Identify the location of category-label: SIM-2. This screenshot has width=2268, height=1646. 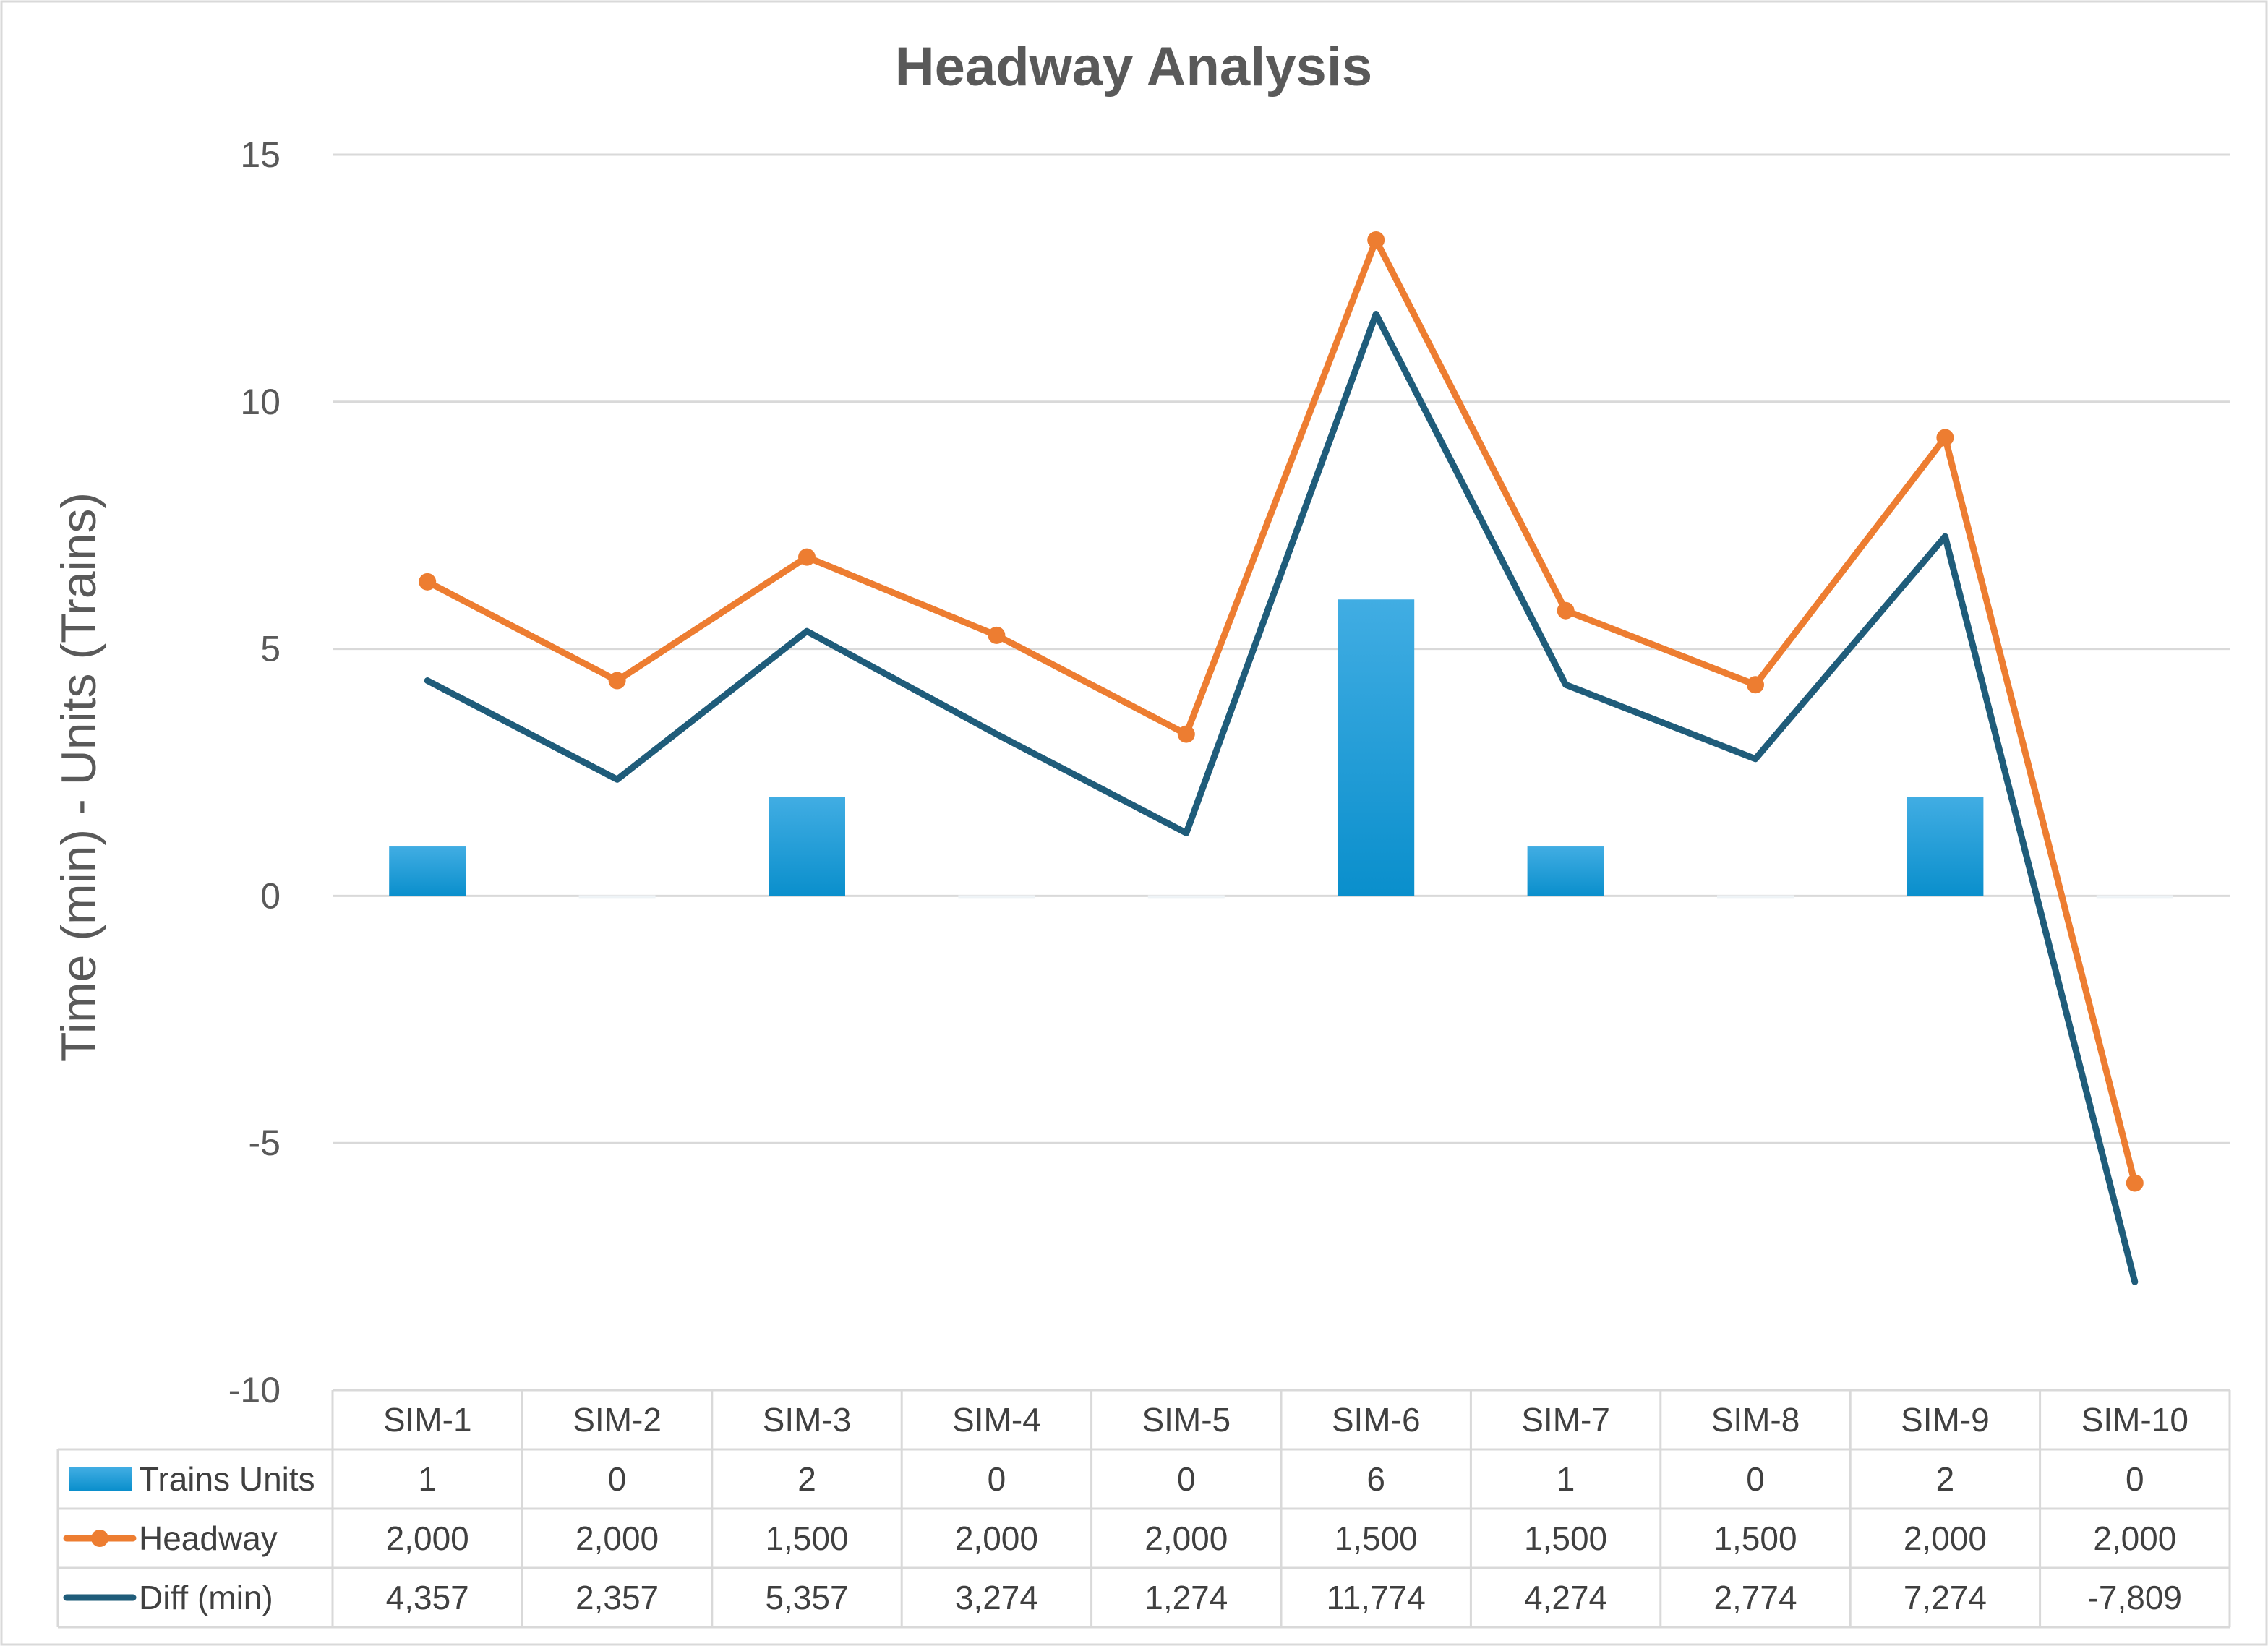
(618, 1420).